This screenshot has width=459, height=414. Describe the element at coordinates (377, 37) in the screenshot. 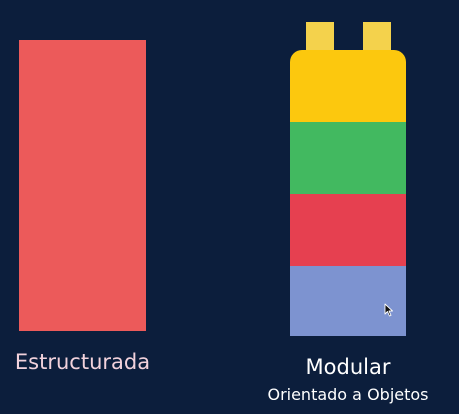

I see `block-stud-right` at that location.